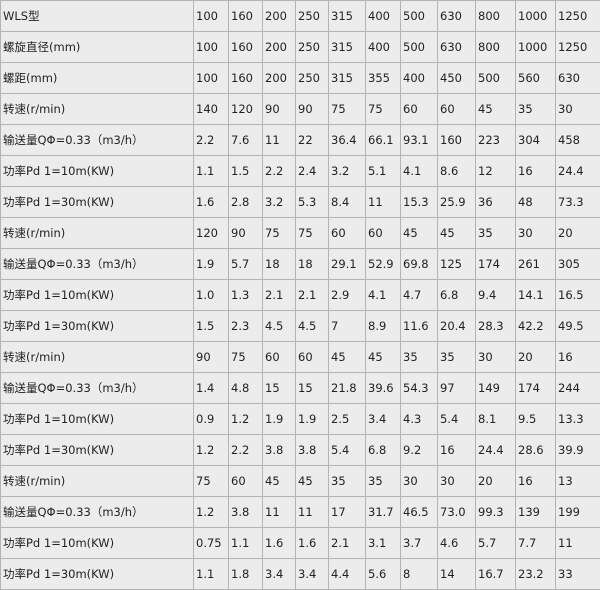 The image size is (600, 590). I want to click on cell: 450, so click(456, 78).